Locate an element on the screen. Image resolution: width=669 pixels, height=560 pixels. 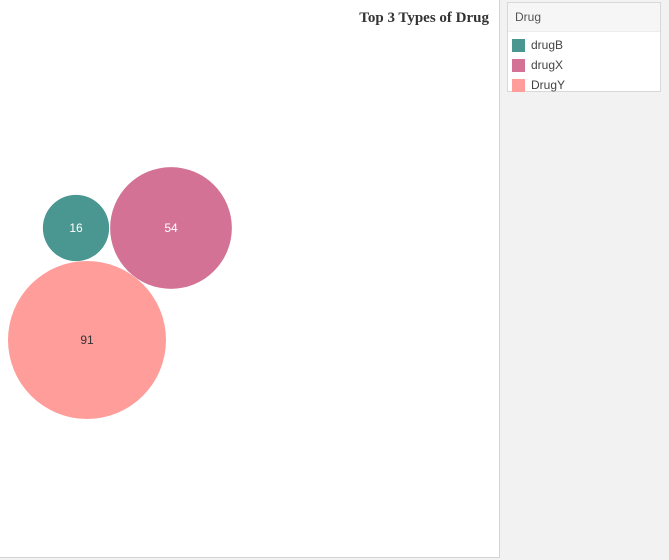
legend-list: drugB drugX DrugY is located at coordinates (584, 63).